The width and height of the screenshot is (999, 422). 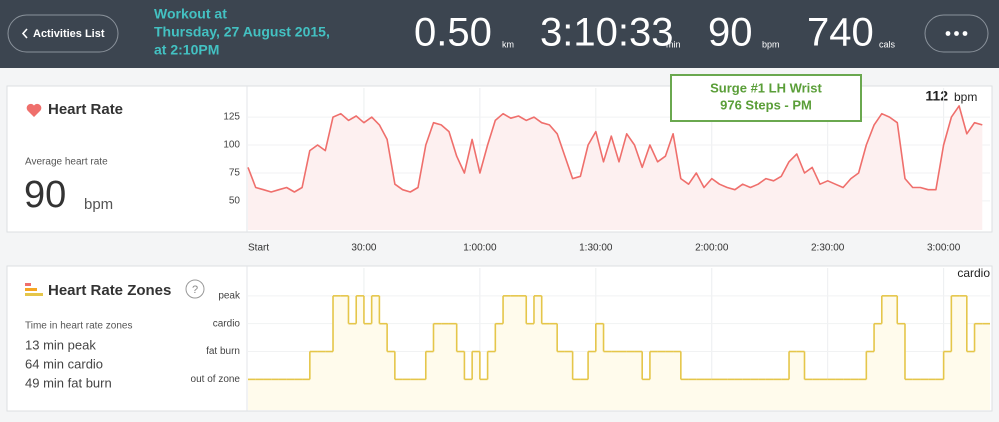 I want to click on x-tick-label: 2:00:00, so click(x=712, y=248).